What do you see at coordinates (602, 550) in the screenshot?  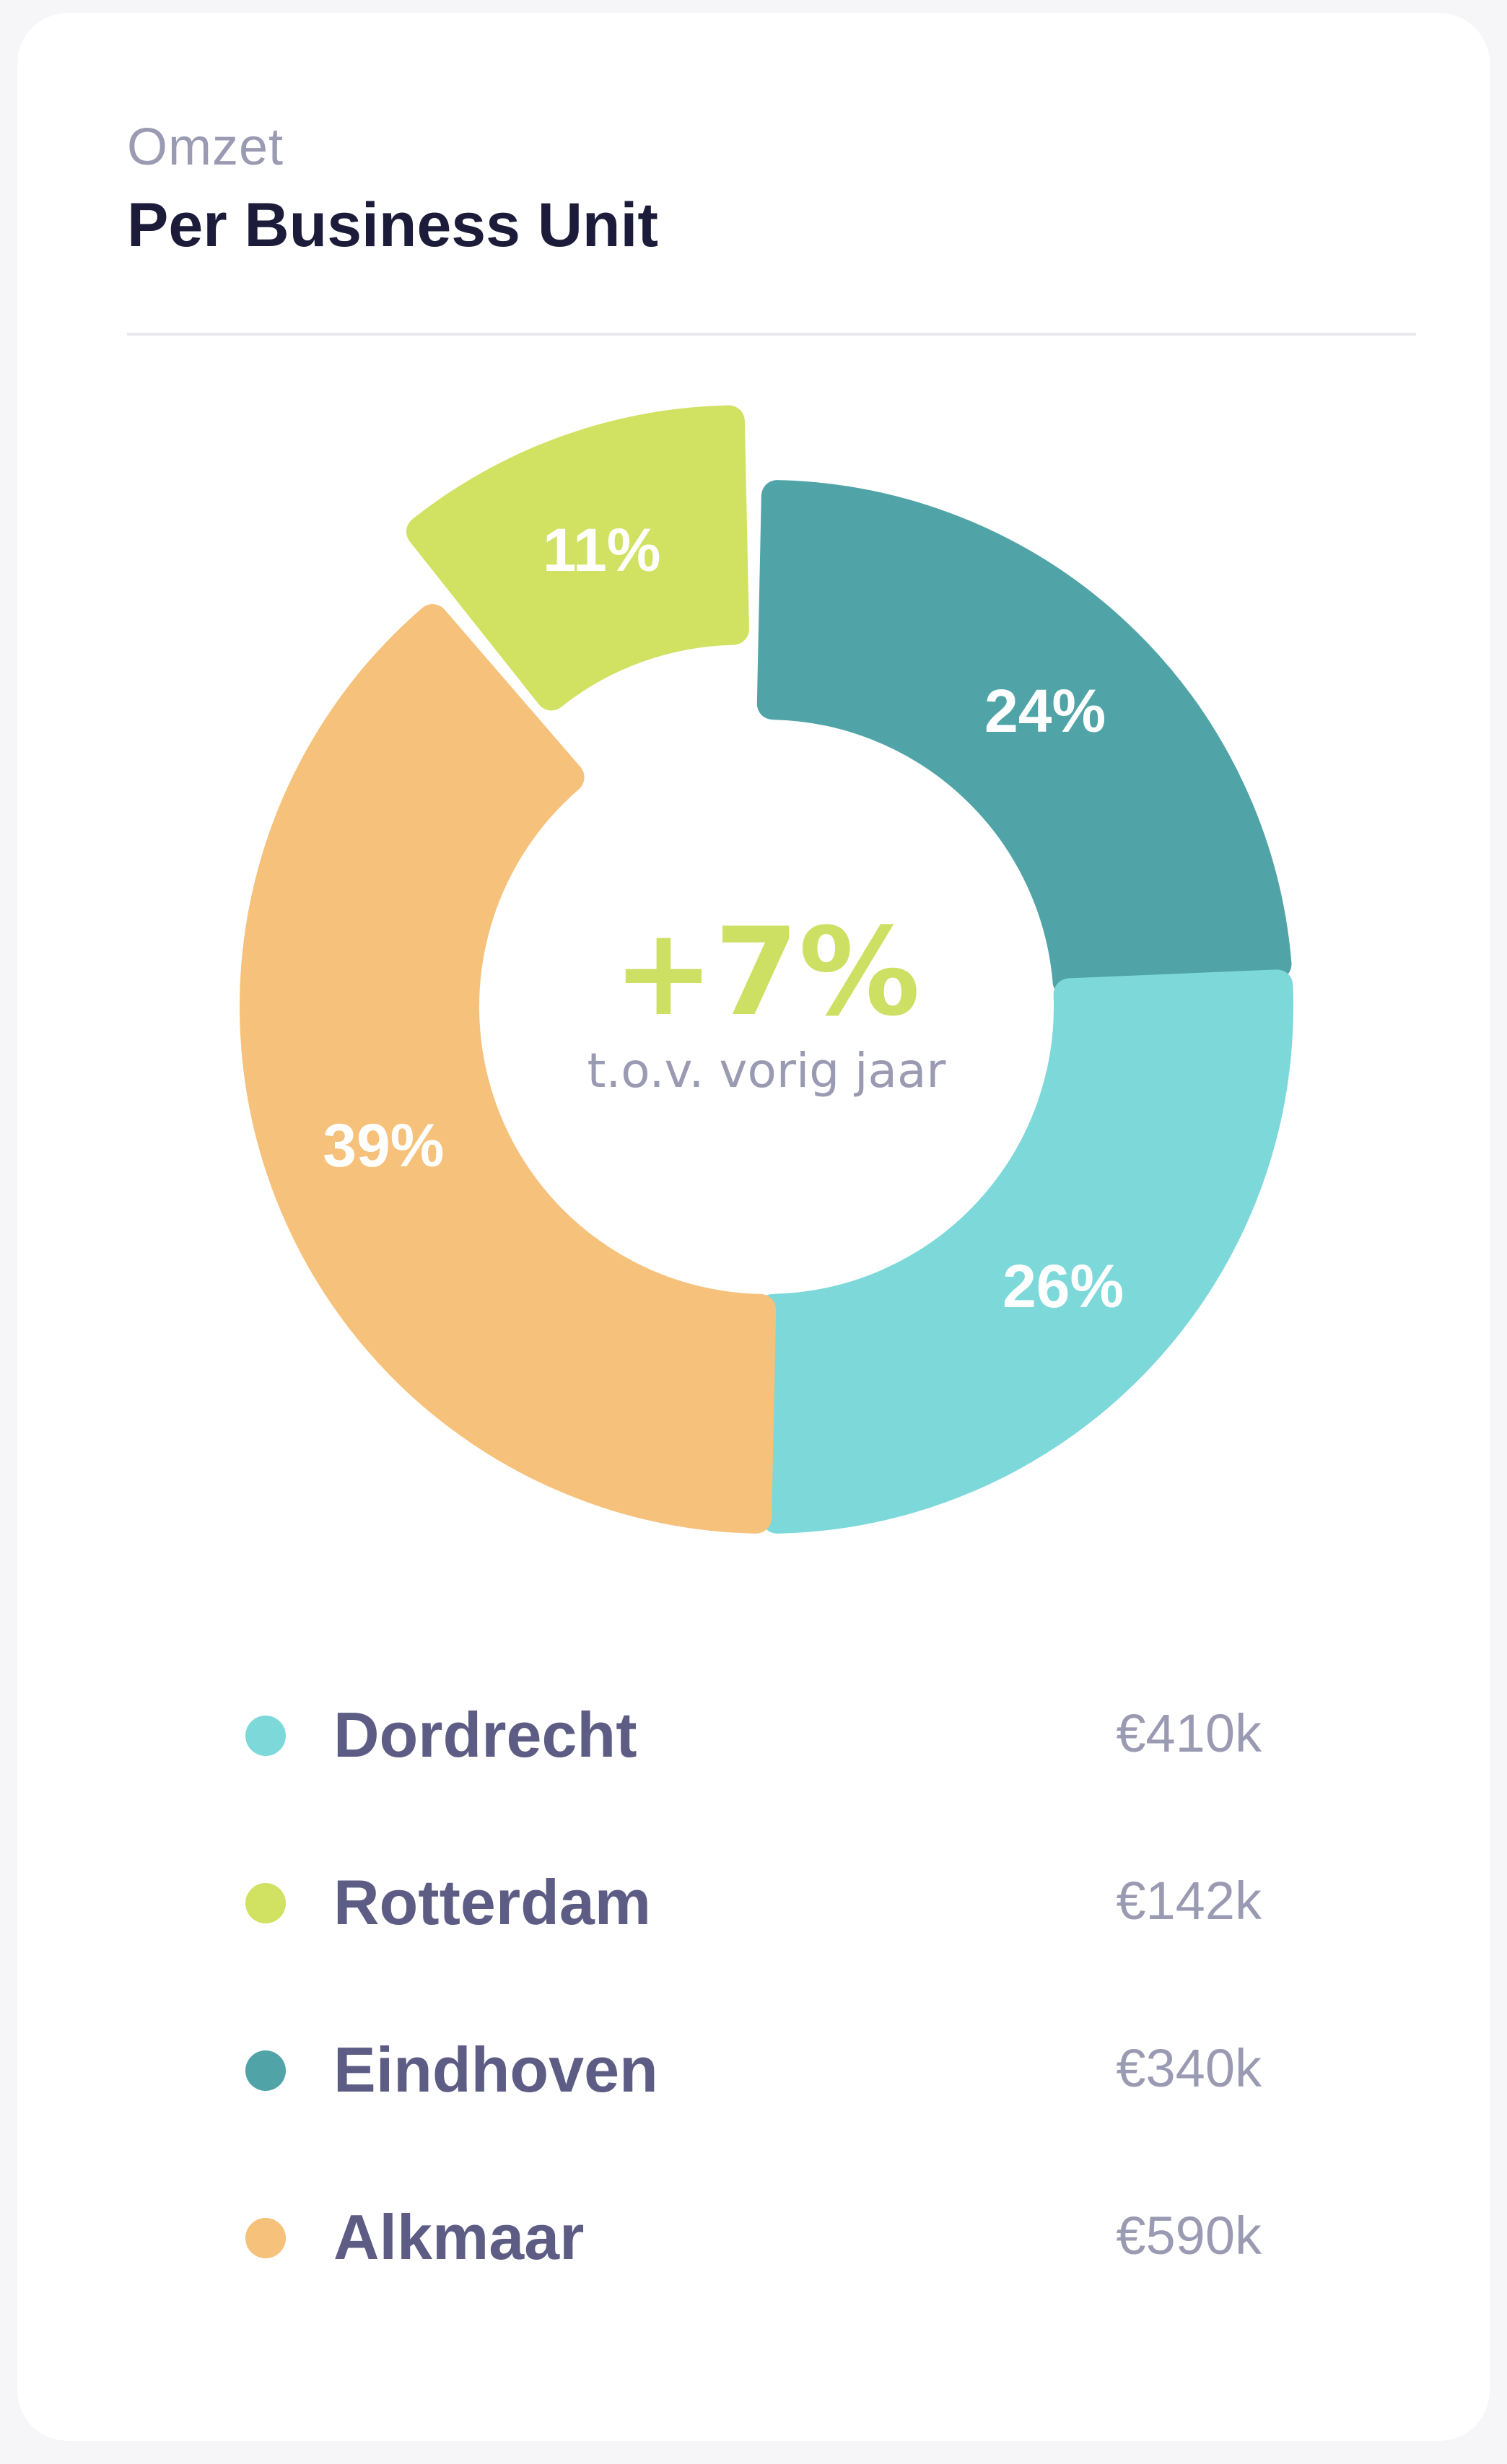 I see `slice-label-rotterdam: 11%` at bounding box center [602, 550].